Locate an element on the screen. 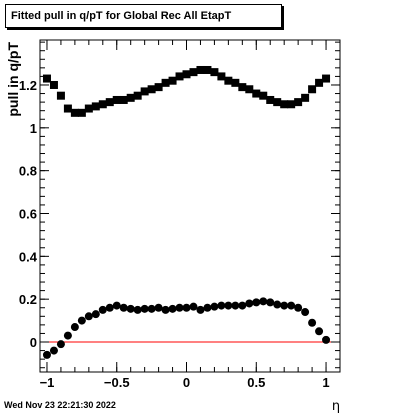  y-tick-label: 1 is located at coordinates (33, 128).